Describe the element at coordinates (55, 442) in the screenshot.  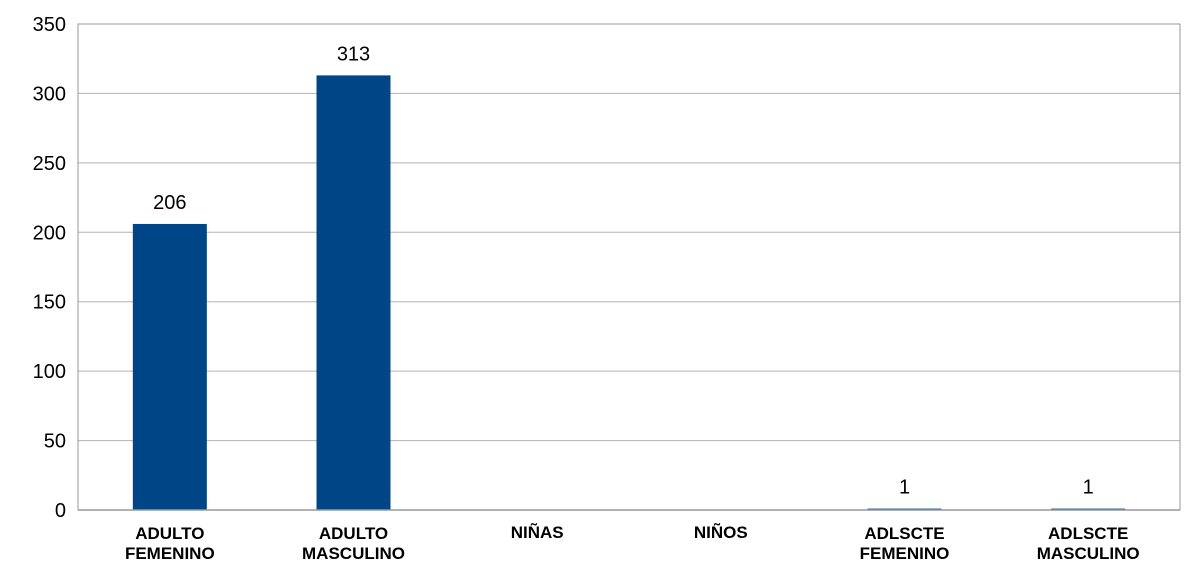
I see `y-tick-label: 50` at that location.